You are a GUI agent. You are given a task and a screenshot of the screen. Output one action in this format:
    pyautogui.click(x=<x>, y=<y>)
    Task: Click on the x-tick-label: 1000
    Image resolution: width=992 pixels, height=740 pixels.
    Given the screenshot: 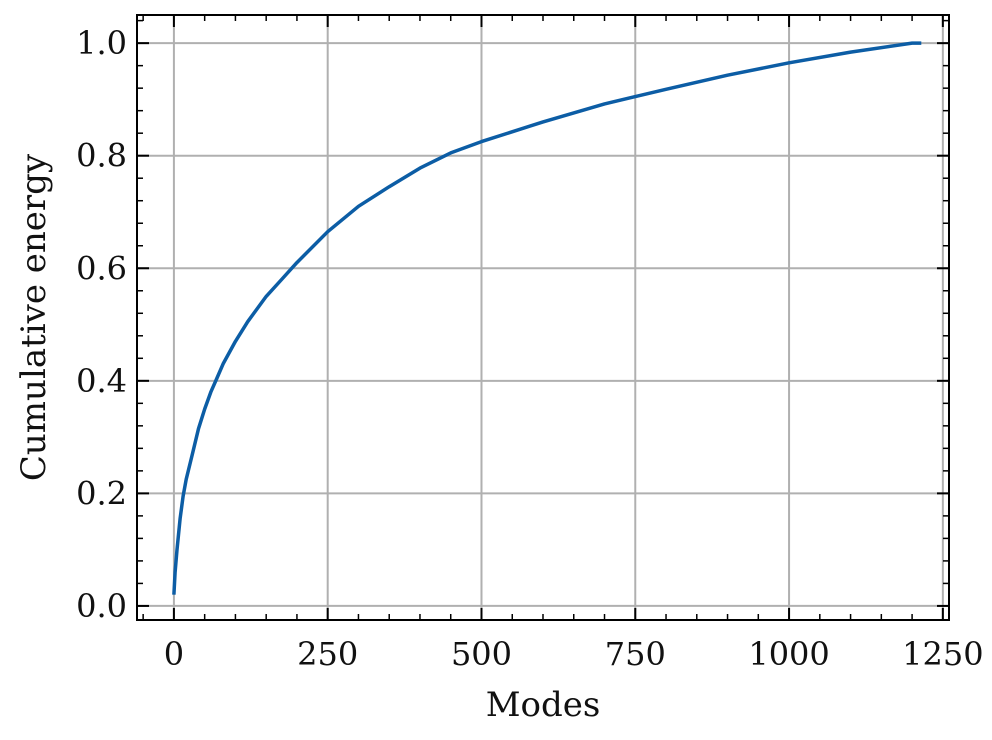 What is the action you would take?
    pyautogui.click(x=788, y=654)
    